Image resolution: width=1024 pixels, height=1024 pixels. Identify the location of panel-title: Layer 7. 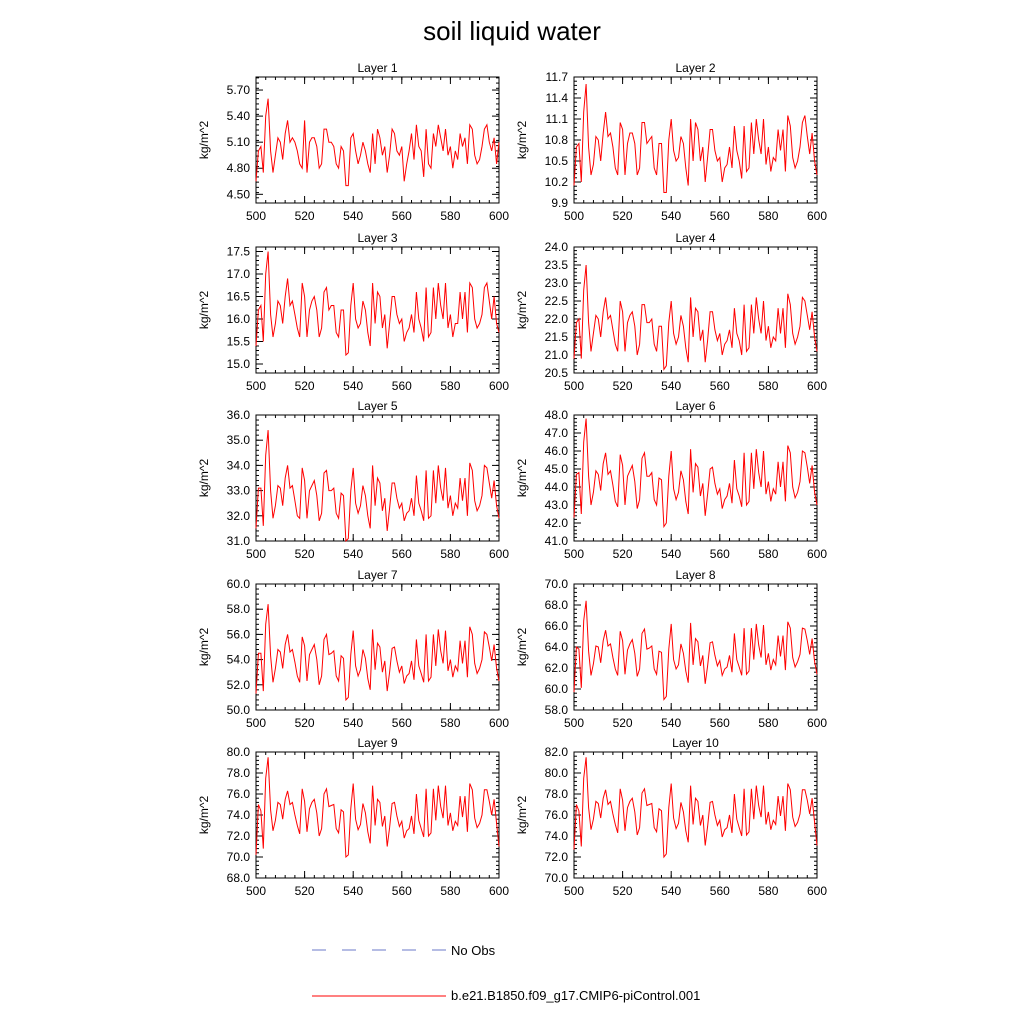
(377, 575).